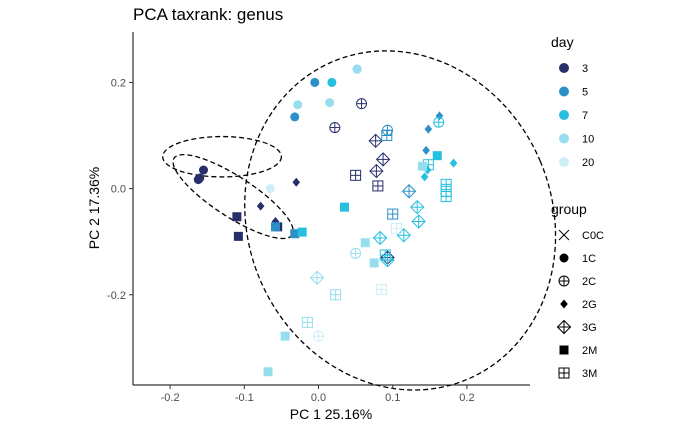 This screenshot has width=700, height=432. Describe the element at coordinates (116, 296) in the screenshot. I see `y-tick-label: -0.2` at that location.